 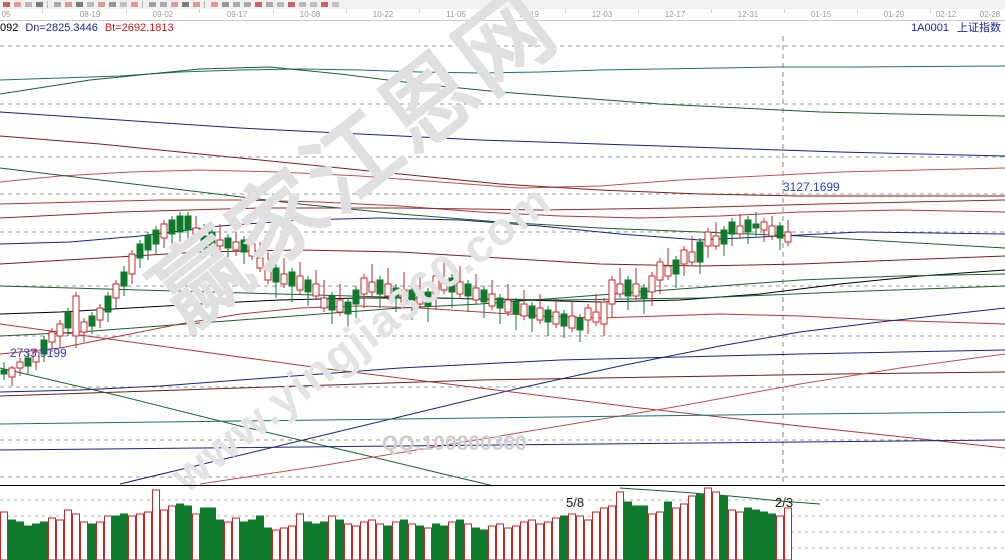 I want to click on fib-tool-icon, so click(x=90, y=4).